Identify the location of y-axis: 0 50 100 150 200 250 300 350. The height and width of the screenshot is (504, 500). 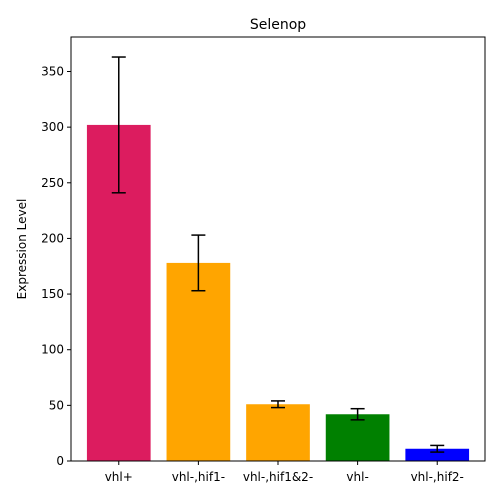
(56, 266).